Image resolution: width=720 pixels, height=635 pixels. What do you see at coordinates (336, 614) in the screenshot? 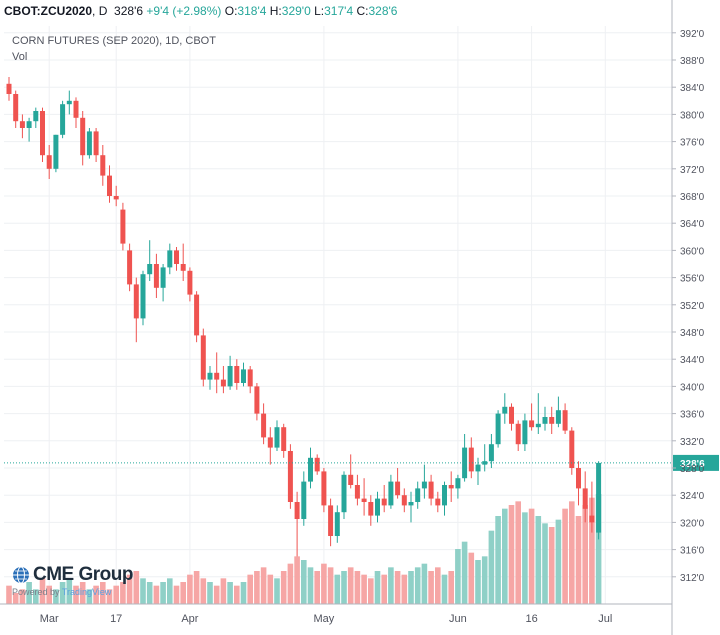
I see `time-axis: Mar 17 Apr May Jun 16 Jul` at bounding box center [336, 614].